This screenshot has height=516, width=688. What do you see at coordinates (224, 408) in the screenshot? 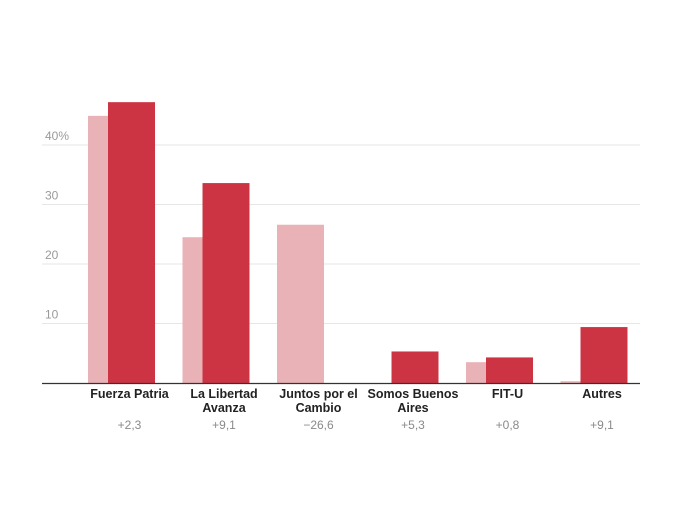
I see `category-label-line: Avanza` at bounding box center [224, 408].